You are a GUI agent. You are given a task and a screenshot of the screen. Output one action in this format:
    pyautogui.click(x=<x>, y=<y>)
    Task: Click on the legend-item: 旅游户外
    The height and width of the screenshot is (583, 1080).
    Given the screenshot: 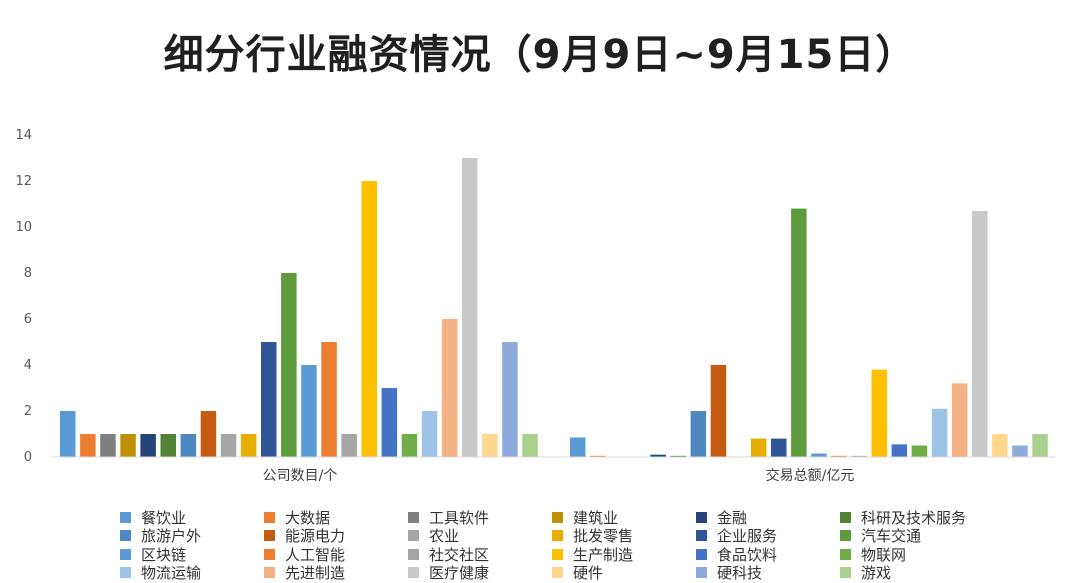 What is the action you would take?
    pyautogui.click(x=192, y=536)
    